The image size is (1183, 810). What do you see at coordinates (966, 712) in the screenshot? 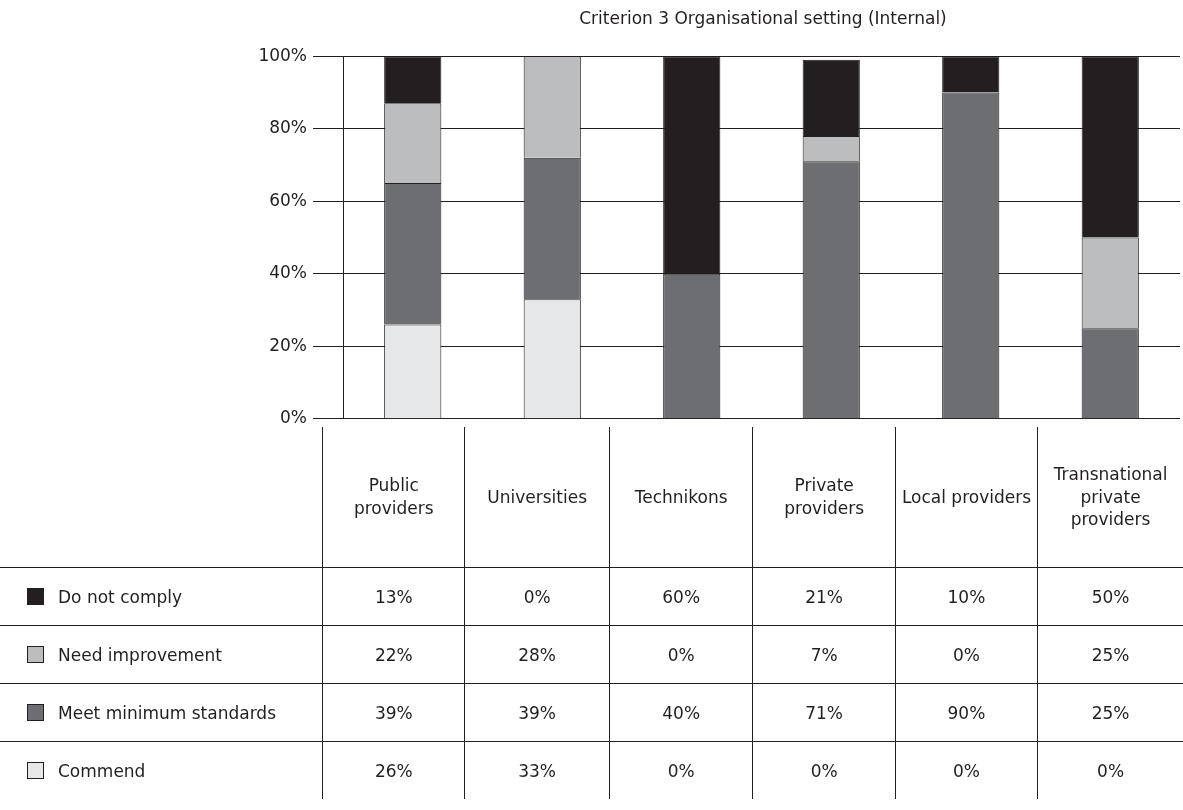
I see `data-label: 90%` at bounding box center [966, 712].